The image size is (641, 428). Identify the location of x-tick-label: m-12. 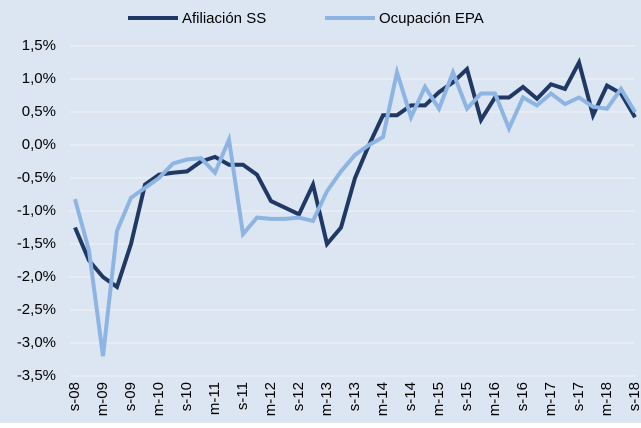
(270, 399).